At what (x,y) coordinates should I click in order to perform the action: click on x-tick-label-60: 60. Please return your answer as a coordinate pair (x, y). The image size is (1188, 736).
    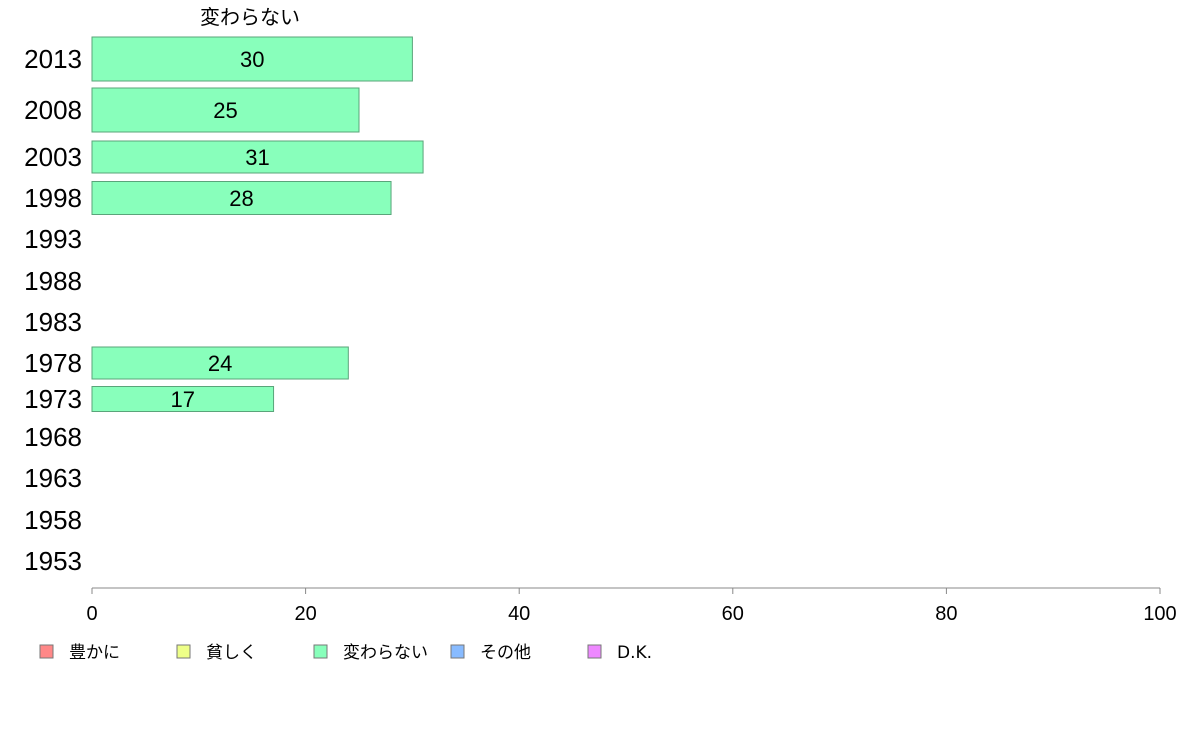
    Looking at the image, I should click on (733, 614).